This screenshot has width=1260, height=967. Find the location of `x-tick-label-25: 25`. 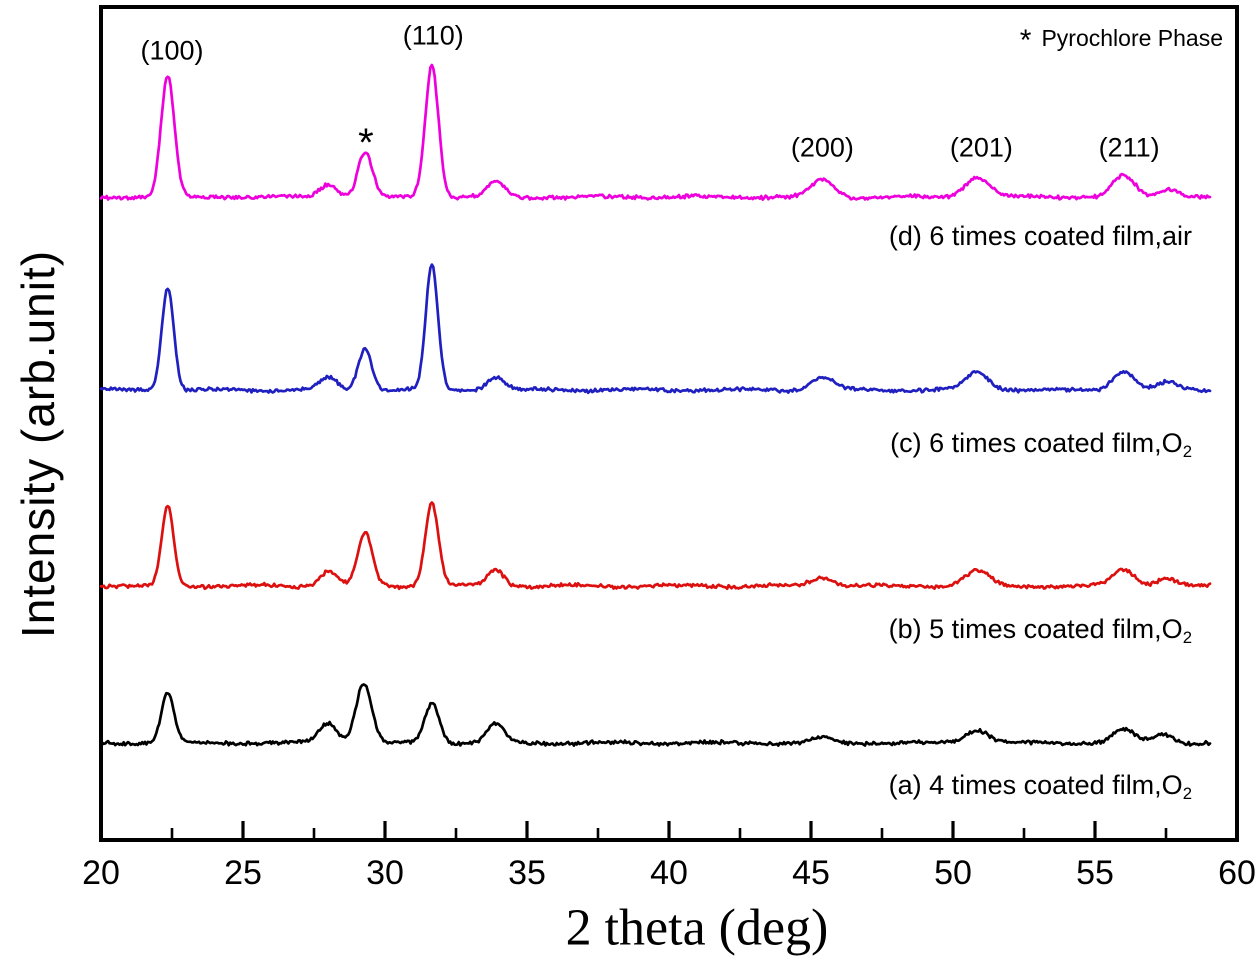

x-tick-label-25: 25 is located at coordinates (243, 873).